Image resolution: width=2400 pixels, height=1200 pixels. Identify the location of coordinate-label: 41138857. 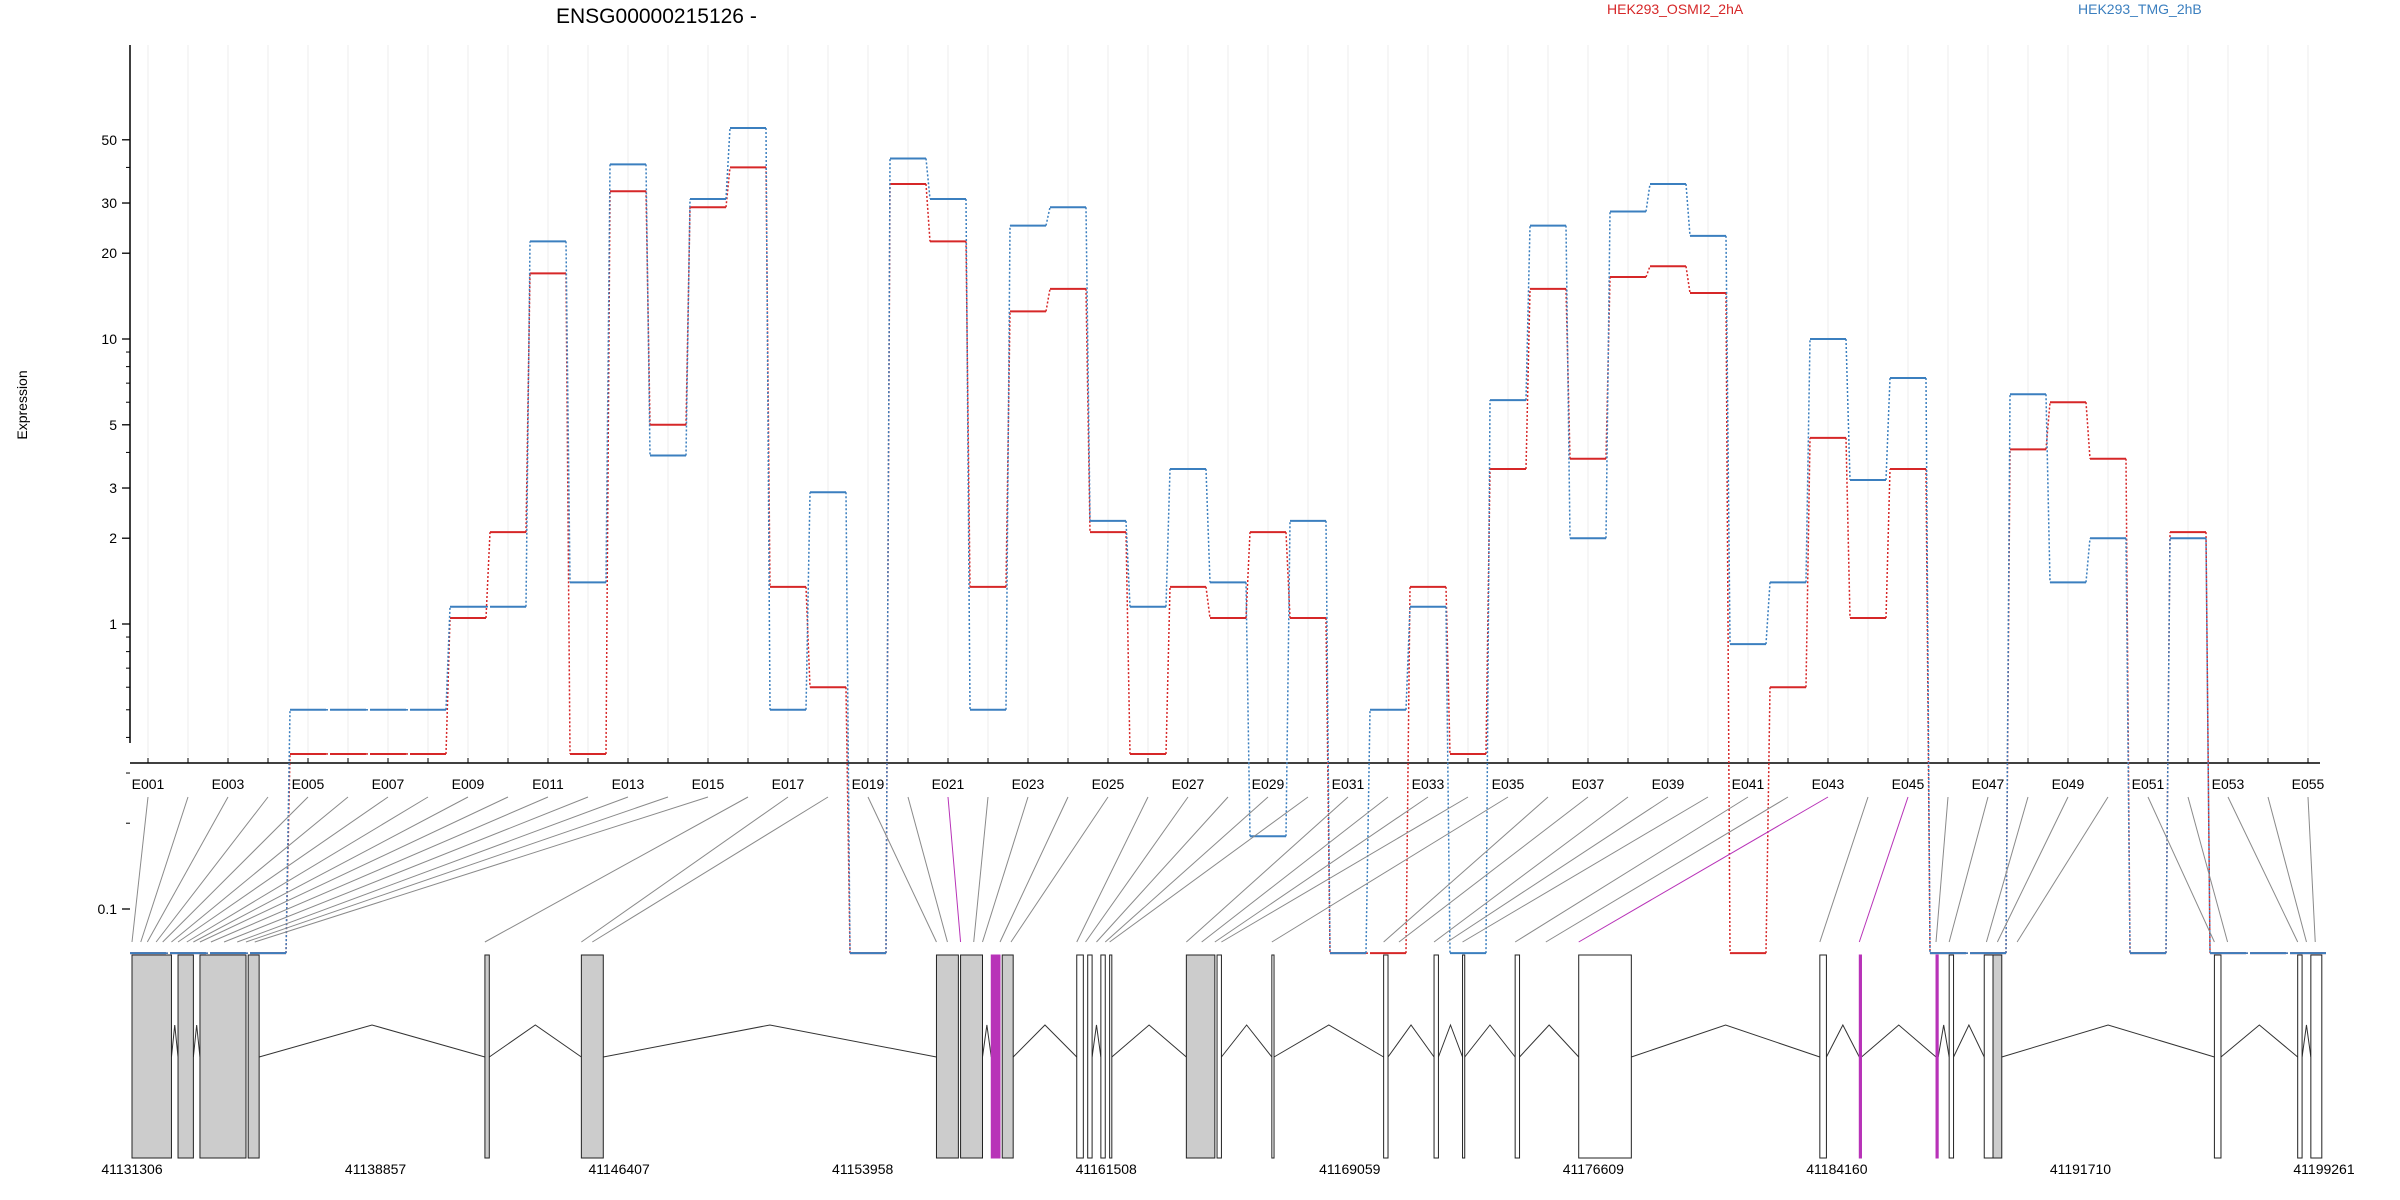
(375, 1169).